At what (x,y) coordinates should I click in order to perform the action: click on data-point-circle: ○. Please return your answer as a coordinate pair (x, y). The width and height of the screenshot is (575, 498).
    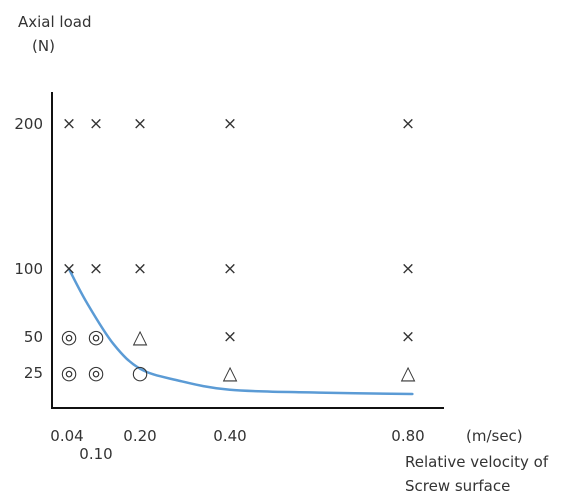
    Looking at the image, I should click on (140, 373).